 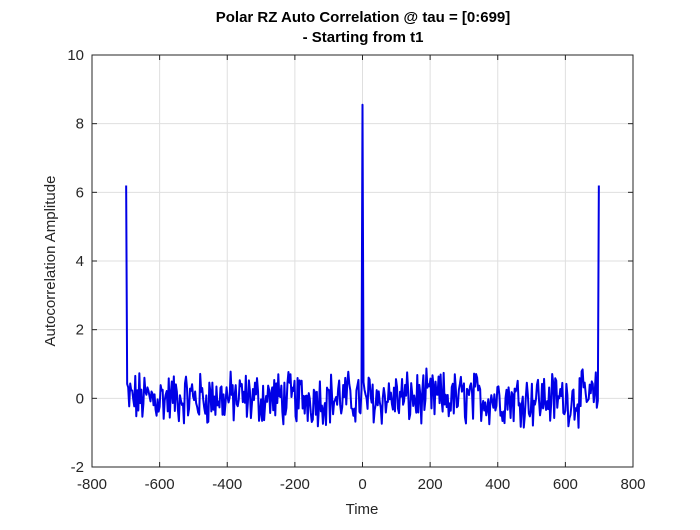 I want to click on y-tick-label: 8, so click(x=80, y=124).